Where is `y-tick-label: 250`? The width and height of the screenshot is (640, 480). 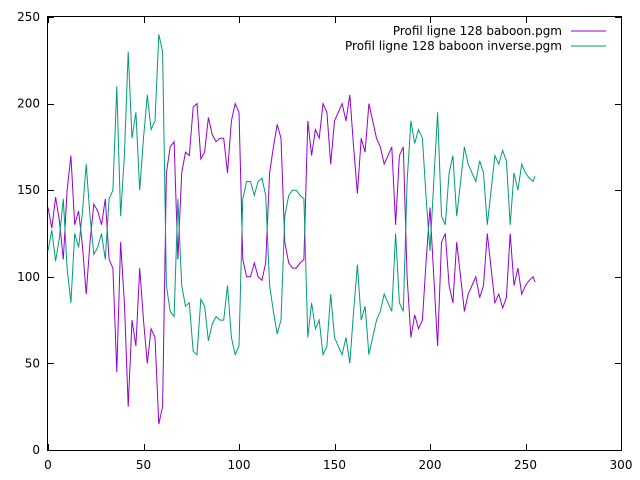
y-tick-label: 250 is located at coordinates (28, 17).